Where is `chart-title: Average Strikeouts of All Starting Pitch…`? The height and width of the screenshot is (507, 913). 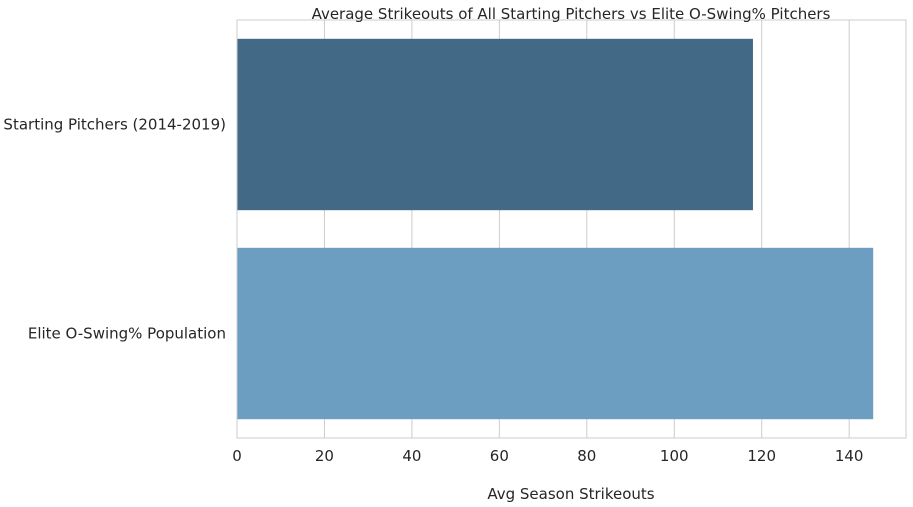
chart-title: Average Strikeouts of All Starting Pitch… is located at coordinates (571, 14).